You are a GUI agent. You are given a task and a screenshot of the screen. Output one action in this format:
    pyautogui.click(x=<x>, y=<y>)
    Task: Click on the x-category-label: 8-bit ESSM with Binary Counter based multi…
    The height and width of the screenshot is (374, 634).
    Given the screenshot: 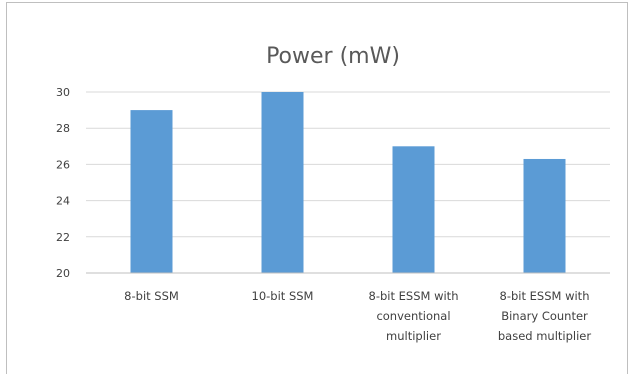 What is the action you would take?
    pyautogui.click(x=545, y=316)
    